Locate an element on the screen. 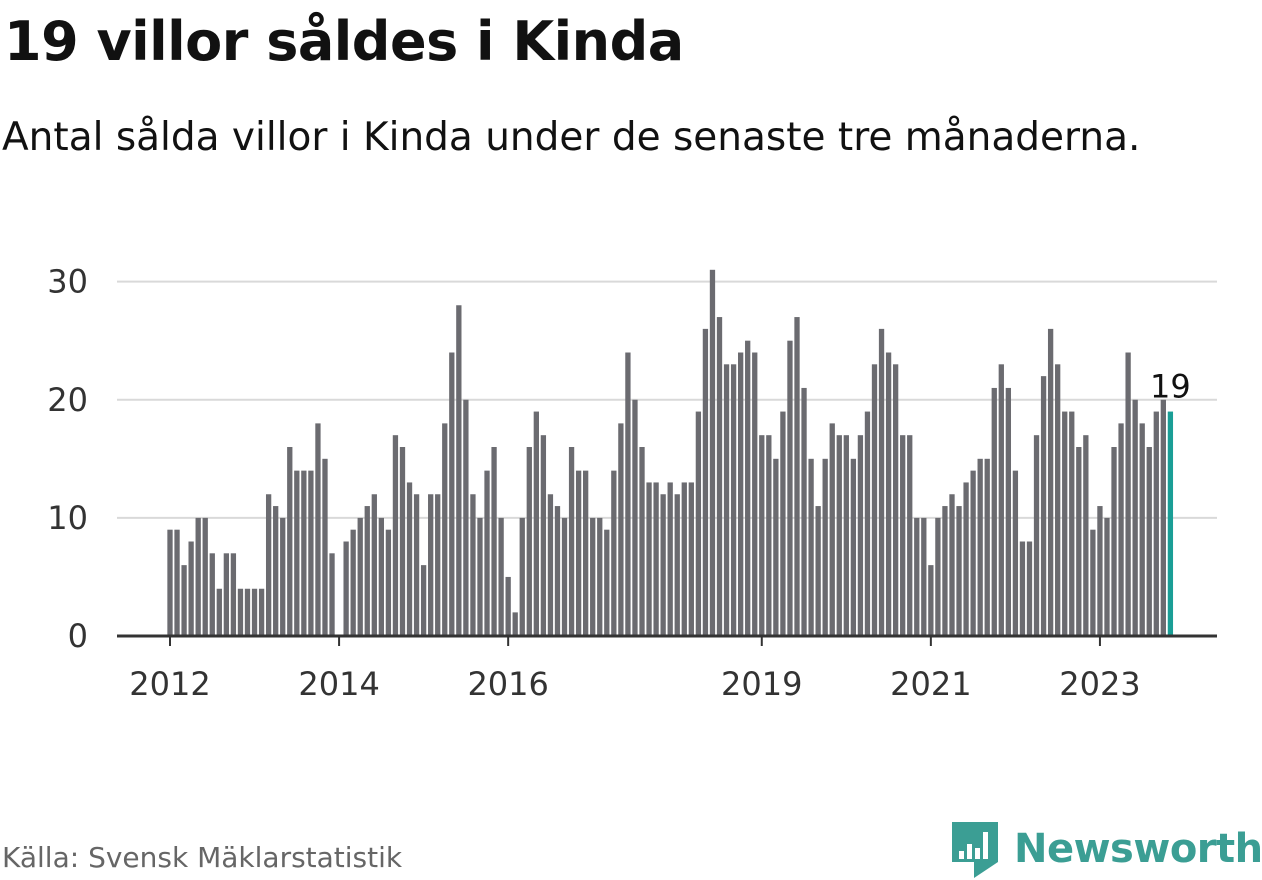  last-value-label: 19 is located at coordinates (1170, 387).